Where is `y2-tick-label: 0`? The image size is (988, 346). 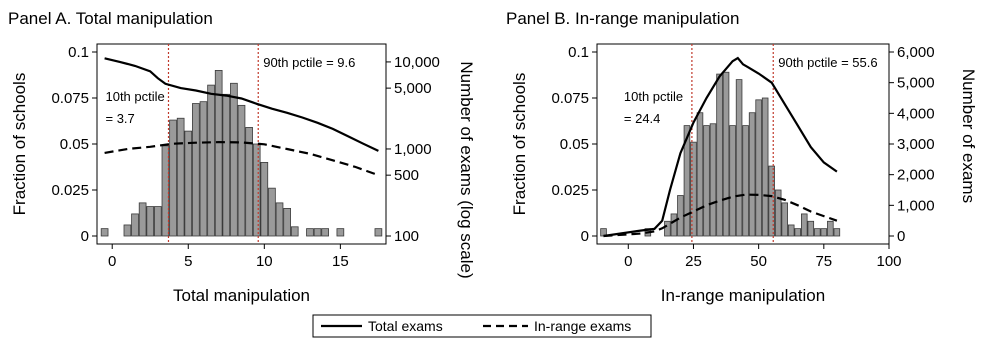 y2-tick-label: 0 is located at coordinates (901, 236).